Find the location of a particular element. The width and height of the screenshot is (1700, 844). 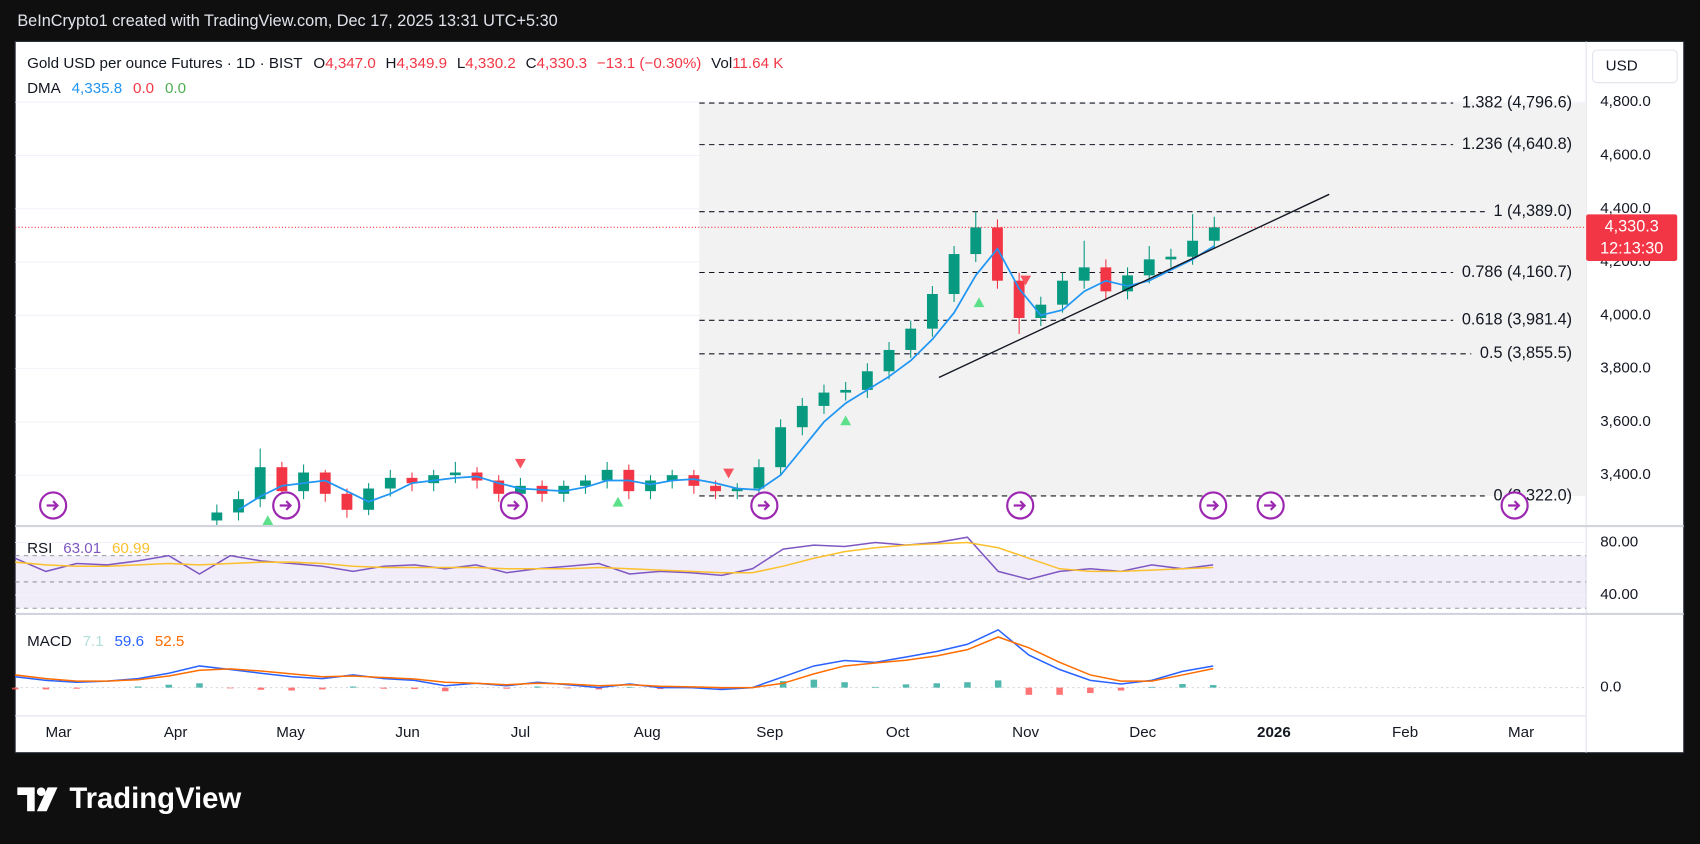

legend-text: RSI is located at coordinates (39, 548).